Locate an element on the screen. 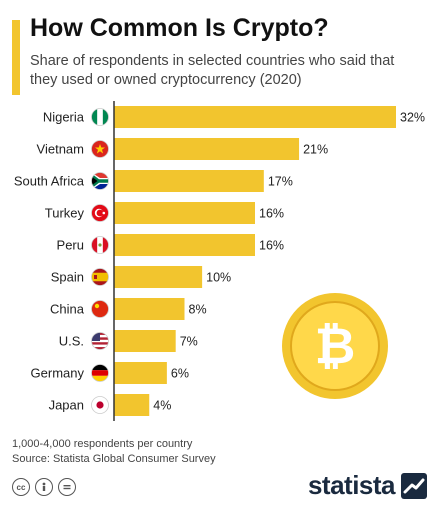 This screenshot has height=512, width=439. no-derivatives-icon is located at coordinates (67, 487).